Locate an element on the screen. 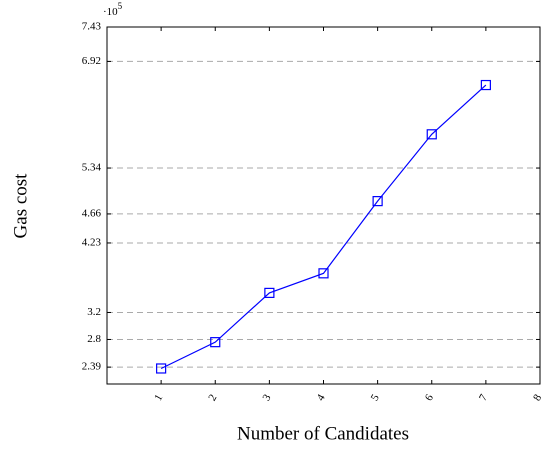 This screenshot has width=550, height=450. x-tick-label: 1 is located at coordinates (158, 397).